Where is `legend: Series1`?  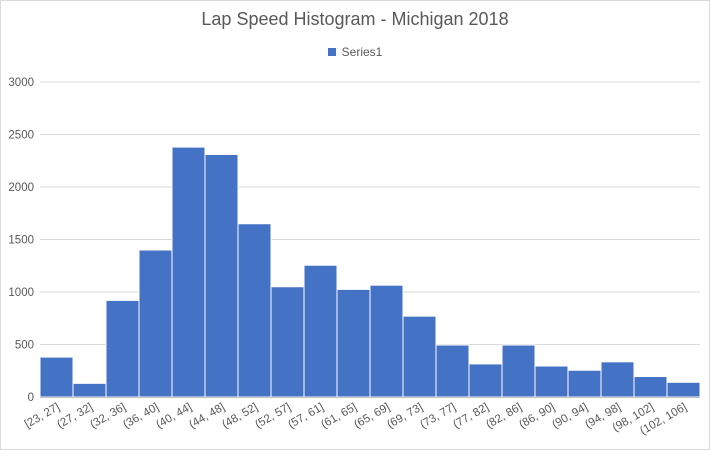
legend: Series1 is located at coordinates (355, 52).